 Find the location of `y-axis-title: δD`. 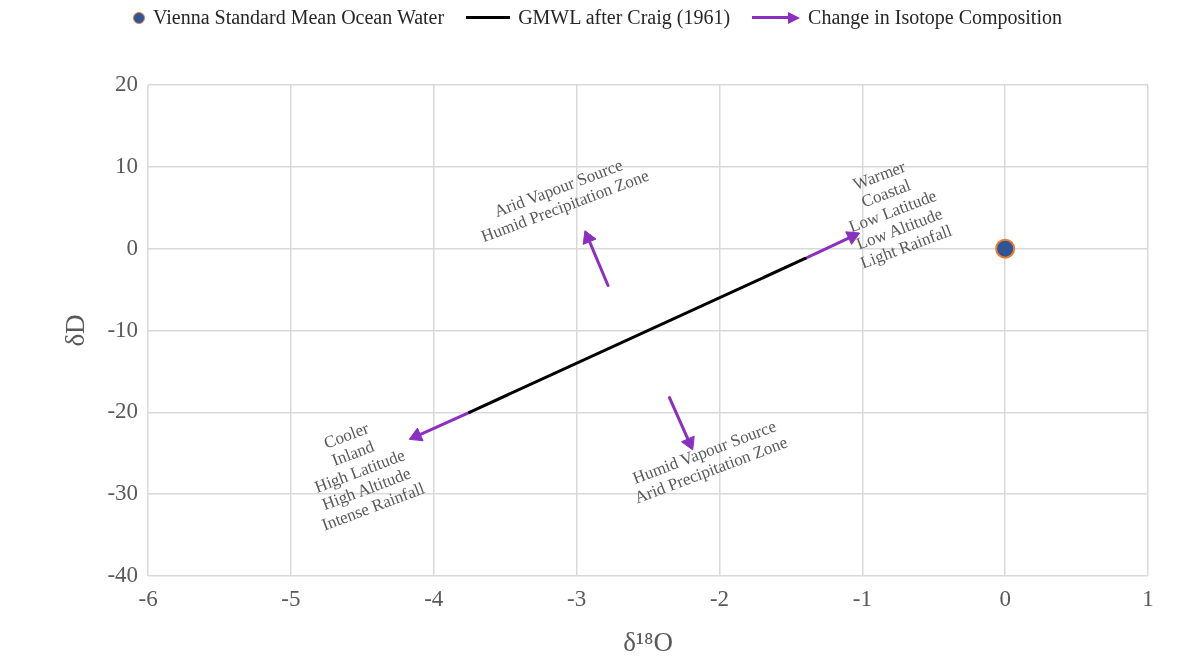

y-axis-title: δD is located at coordinates (75, 330).